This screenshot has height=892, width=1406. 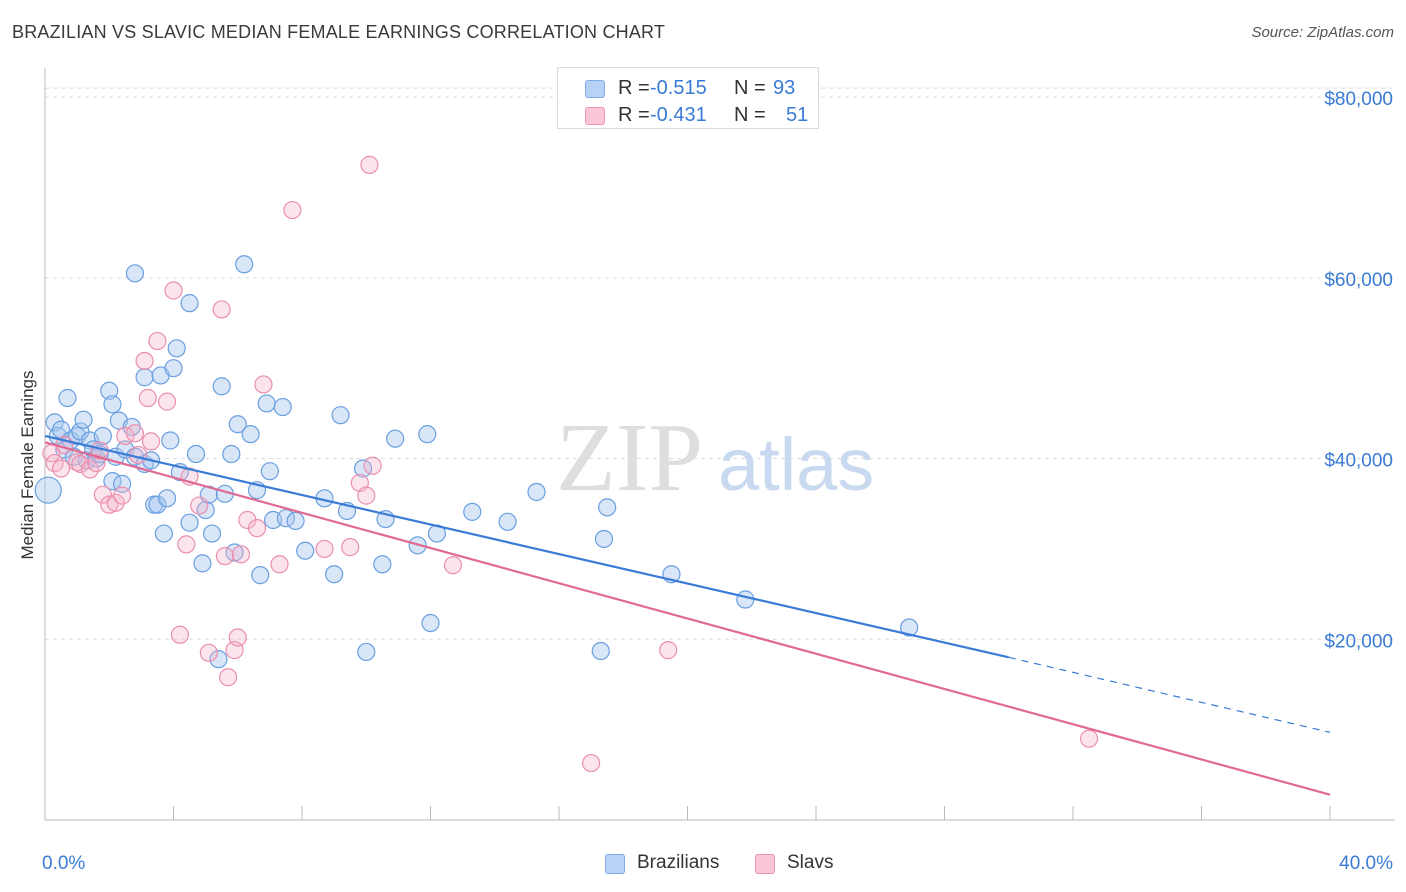 I want to click on legend-n-value: 51, so click(x=797, y=115).